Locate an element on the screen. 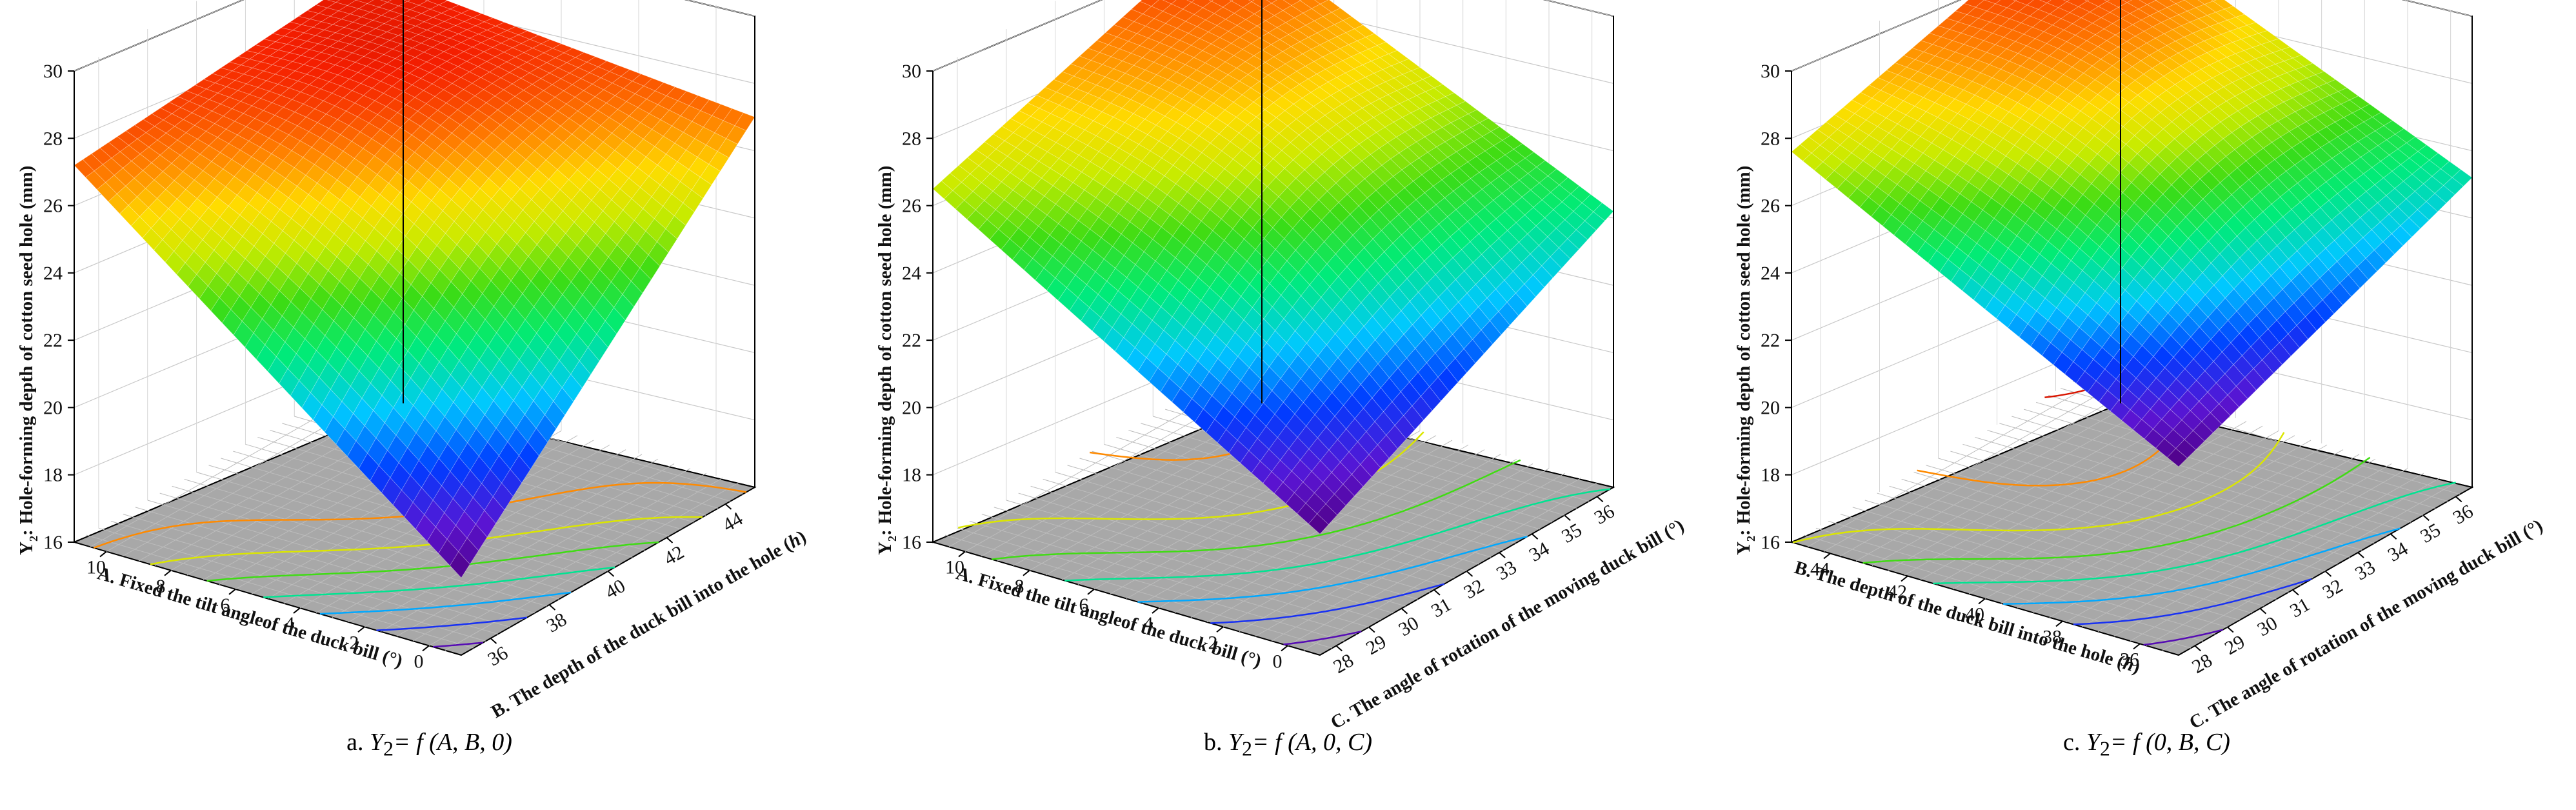  x-tick is located at coordinates (1904, 578).